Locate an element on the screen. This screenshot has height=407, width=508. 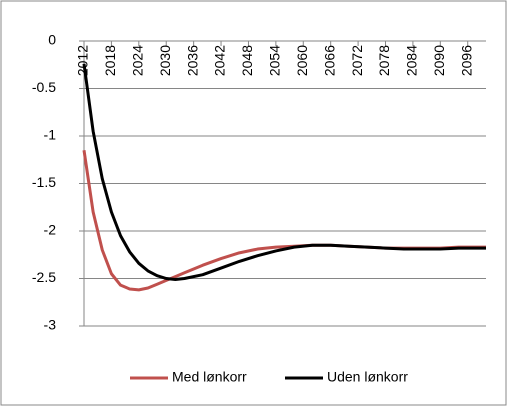
x-tick-label: 2018 is located at coordinates (110, 60).